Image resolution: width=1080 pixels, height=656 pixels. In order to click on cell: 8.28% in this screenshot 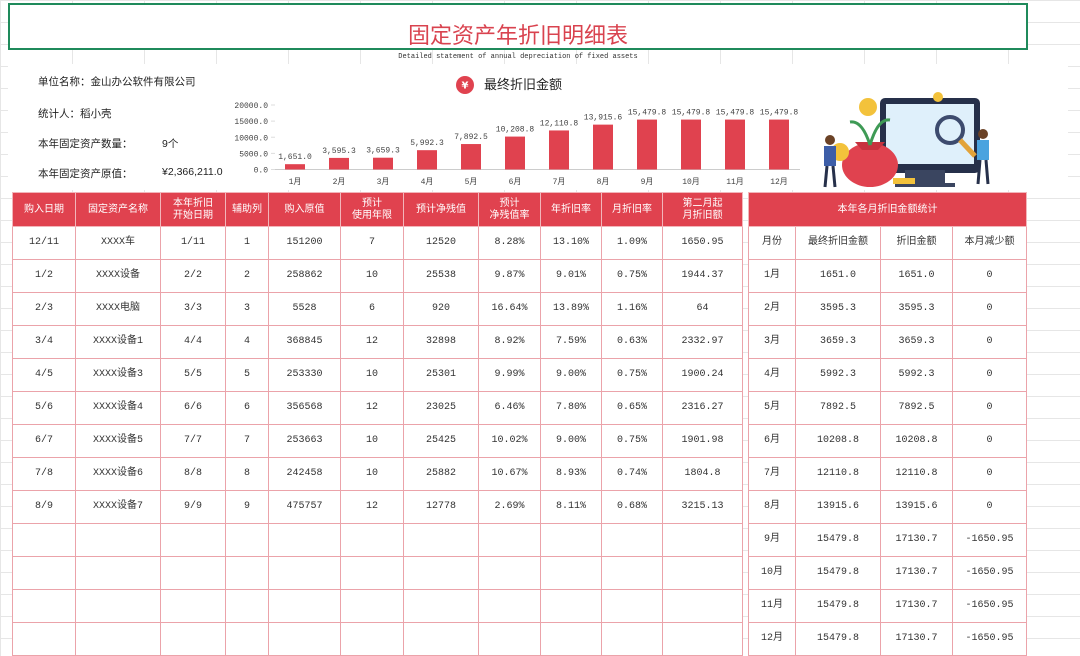, I will do `click(509, 243)`.